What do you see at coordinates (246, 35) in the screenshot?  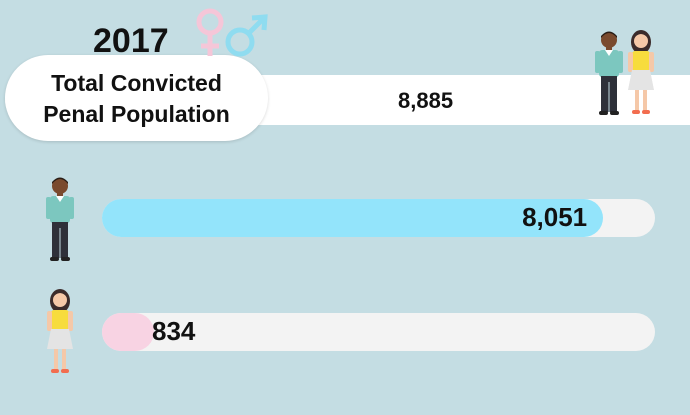 I see `male-symbol` at bounding box center [246, 35].